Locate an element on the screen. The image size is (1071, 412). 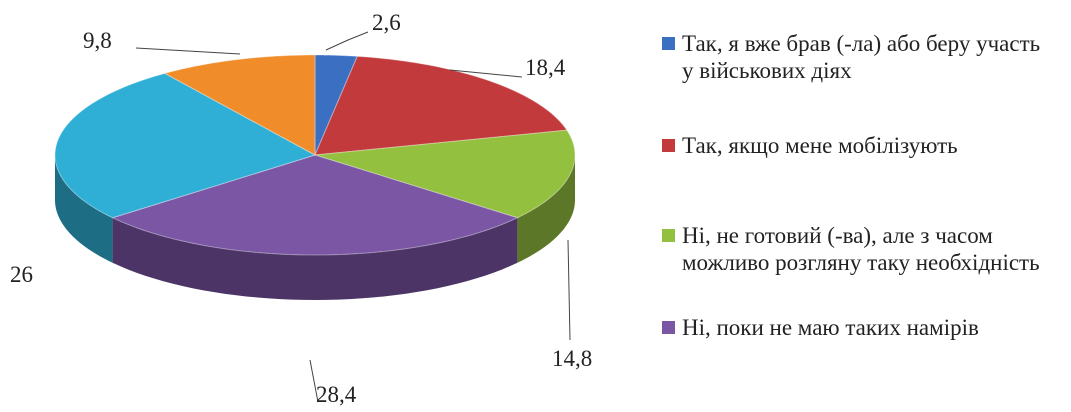
data-label: 9,8 is located at coordinates (97, 40).